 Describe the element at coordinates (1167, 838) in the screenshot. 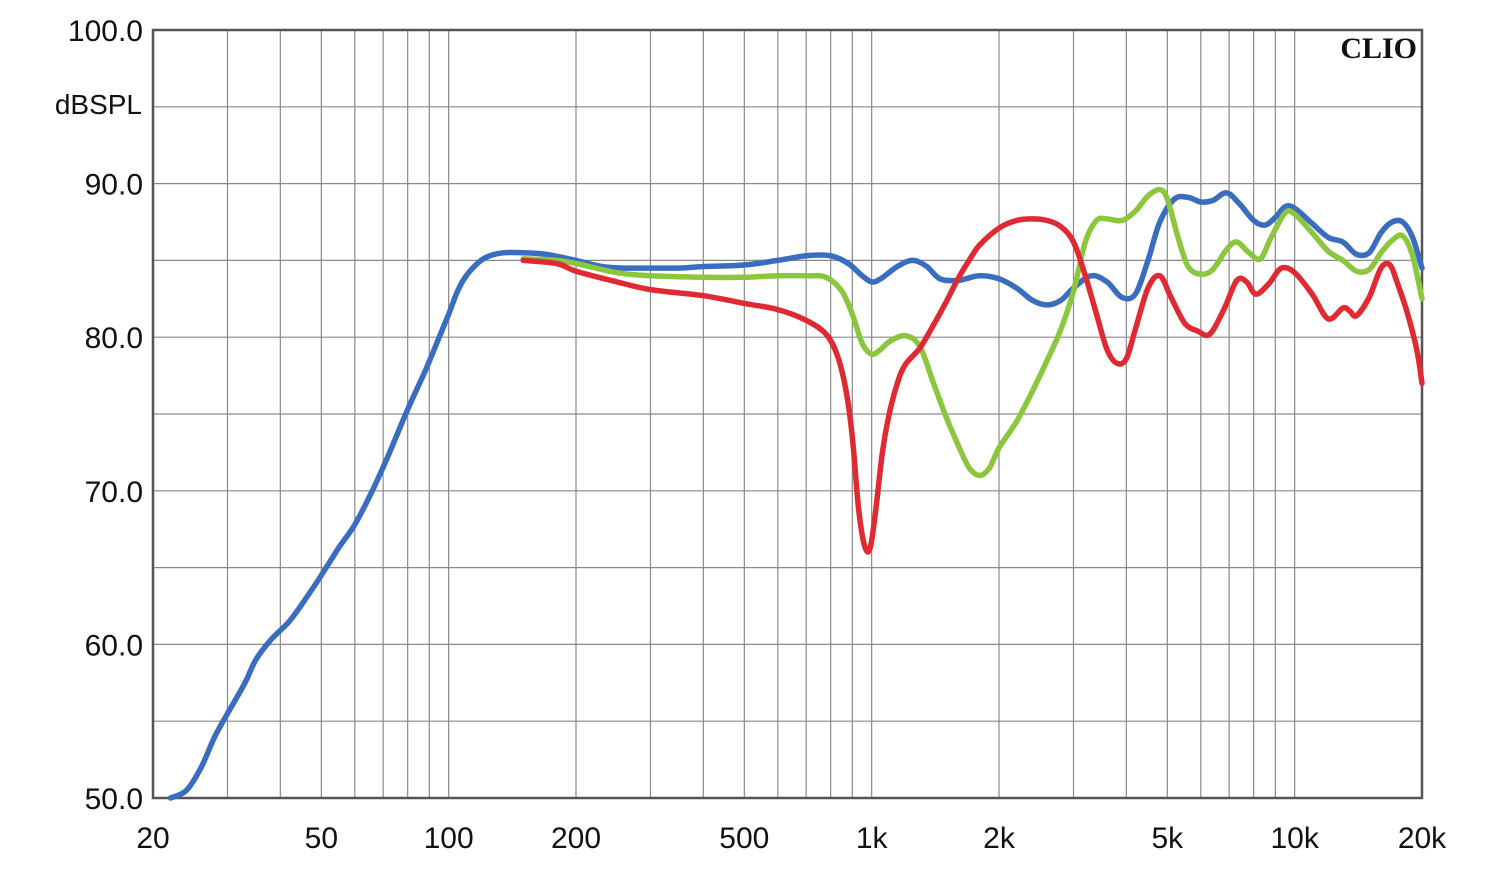

I see `x-tick-label: 5k` at that location.